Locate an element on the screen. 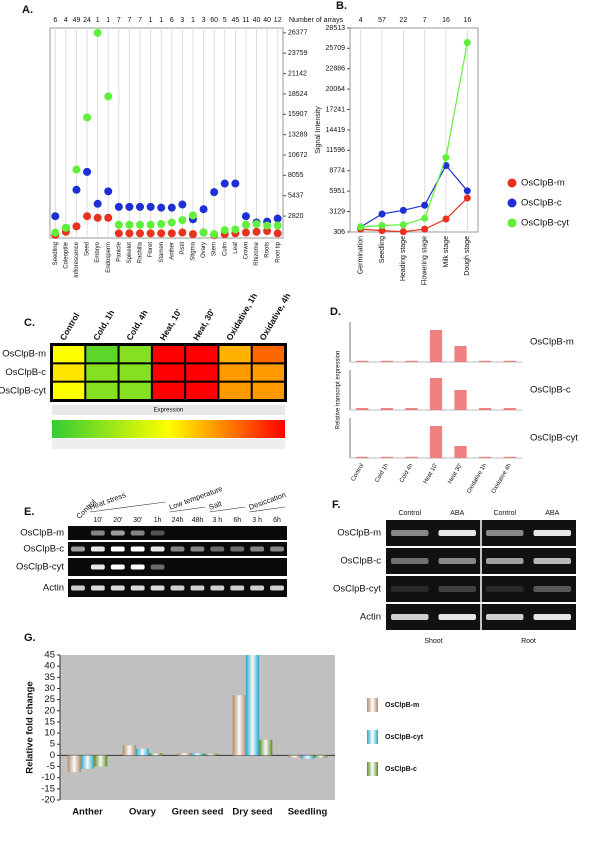 This screenshot has width=600, height=850. array-count: 49 is located at coordinates (77, 20).